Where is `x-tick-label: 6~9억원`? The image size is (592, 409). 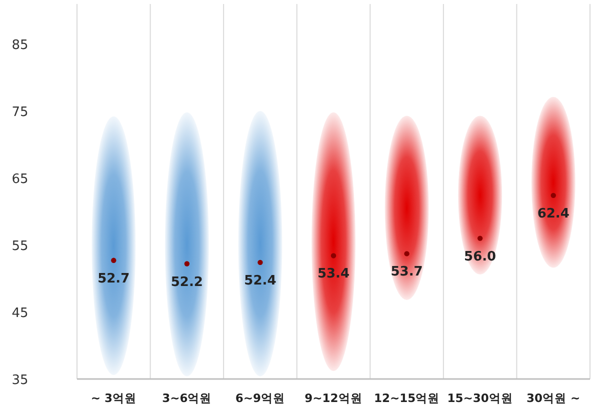 x-tick-label: 6~9억원 is located at coordinates (260, 398).